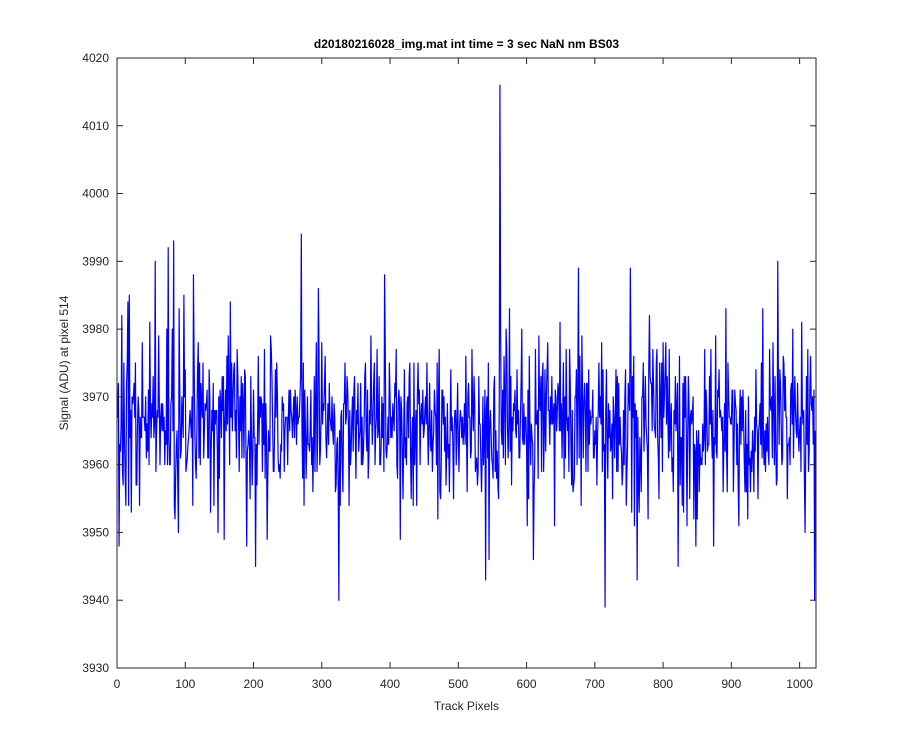 This screenshot has height=750, width=900. Describe the element at coordinates (95, 194) in the screenshot. I see `y-tick-label: 4000` at that location.